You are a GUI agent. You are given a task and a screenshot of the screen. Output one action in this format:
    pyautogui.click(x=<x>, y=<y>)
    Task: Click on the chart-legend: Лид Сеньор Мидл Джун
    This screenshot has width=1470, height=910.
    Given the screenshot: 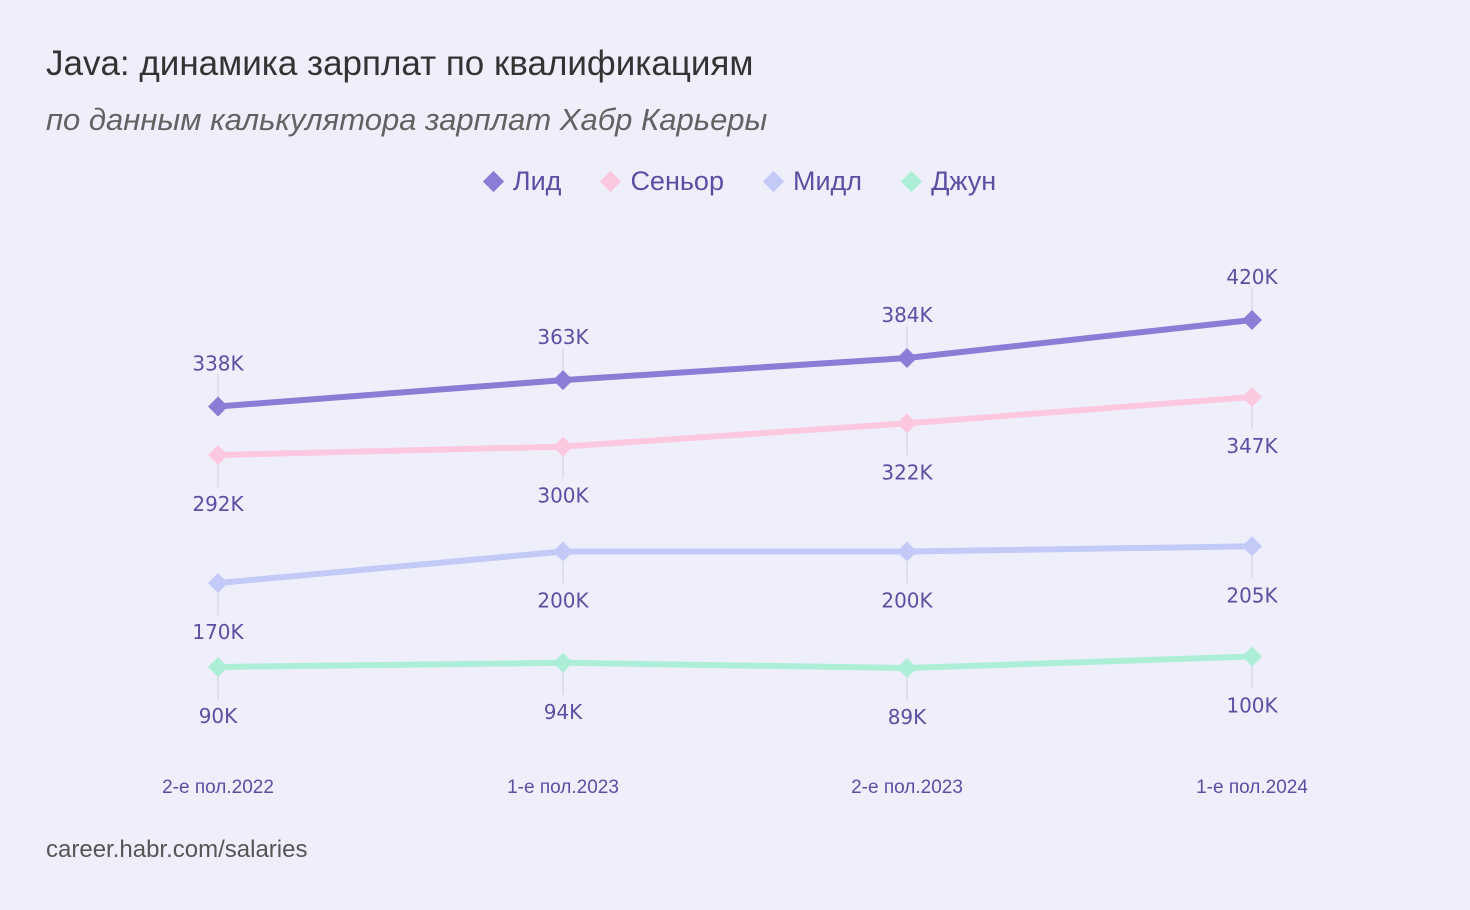 What is the action you would take?
    pyautogui.click(x=735, y=181)
    